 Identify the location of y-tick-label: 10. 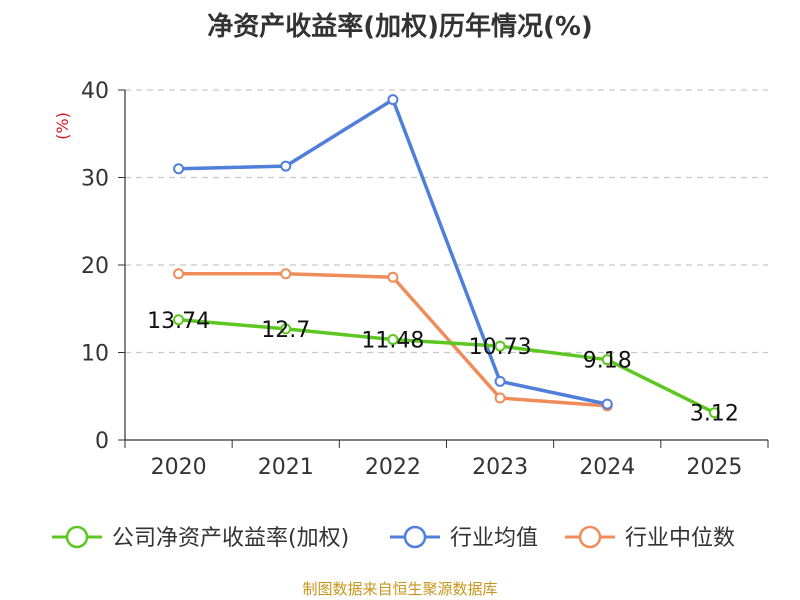
(95, 354).